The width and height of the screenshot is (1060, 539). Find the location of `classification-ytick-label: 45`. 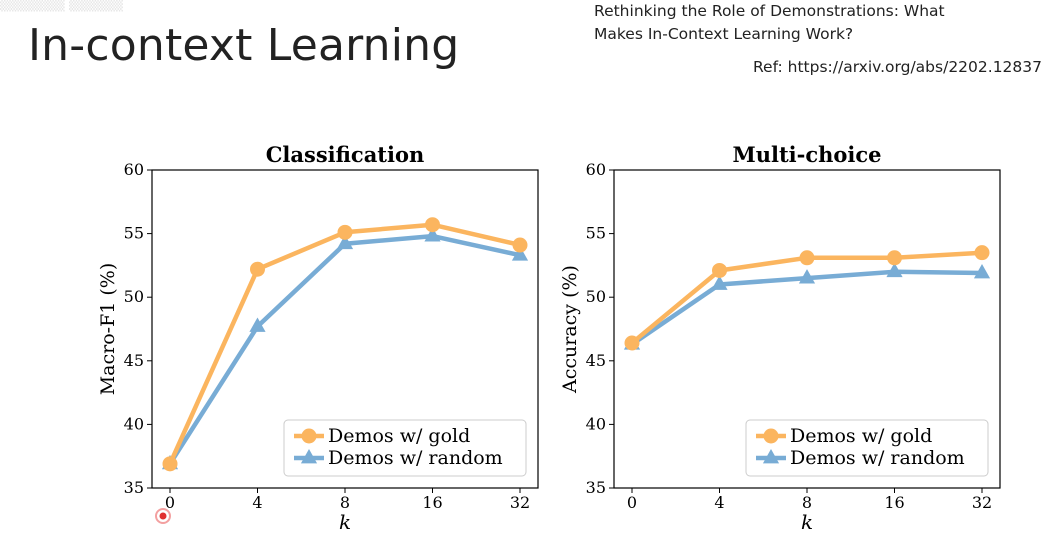

classification-ytick-label: 45 is located at coordinates (134, 360).